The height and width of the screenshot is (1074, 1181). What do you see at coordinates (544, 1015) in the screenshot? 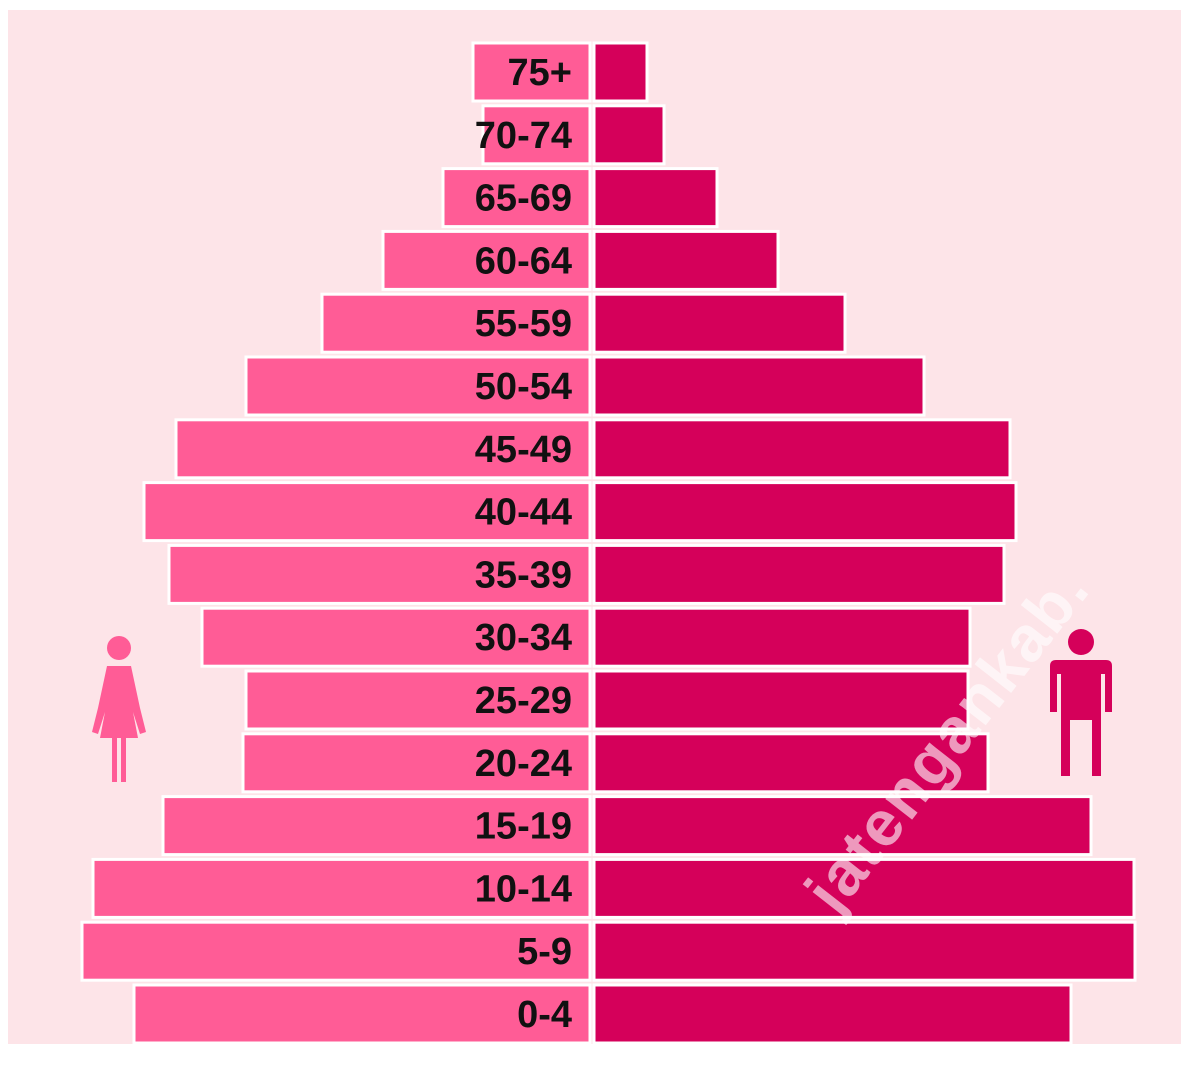
I see `age-group-label: 0-4` at bounding box center [544, 1015].